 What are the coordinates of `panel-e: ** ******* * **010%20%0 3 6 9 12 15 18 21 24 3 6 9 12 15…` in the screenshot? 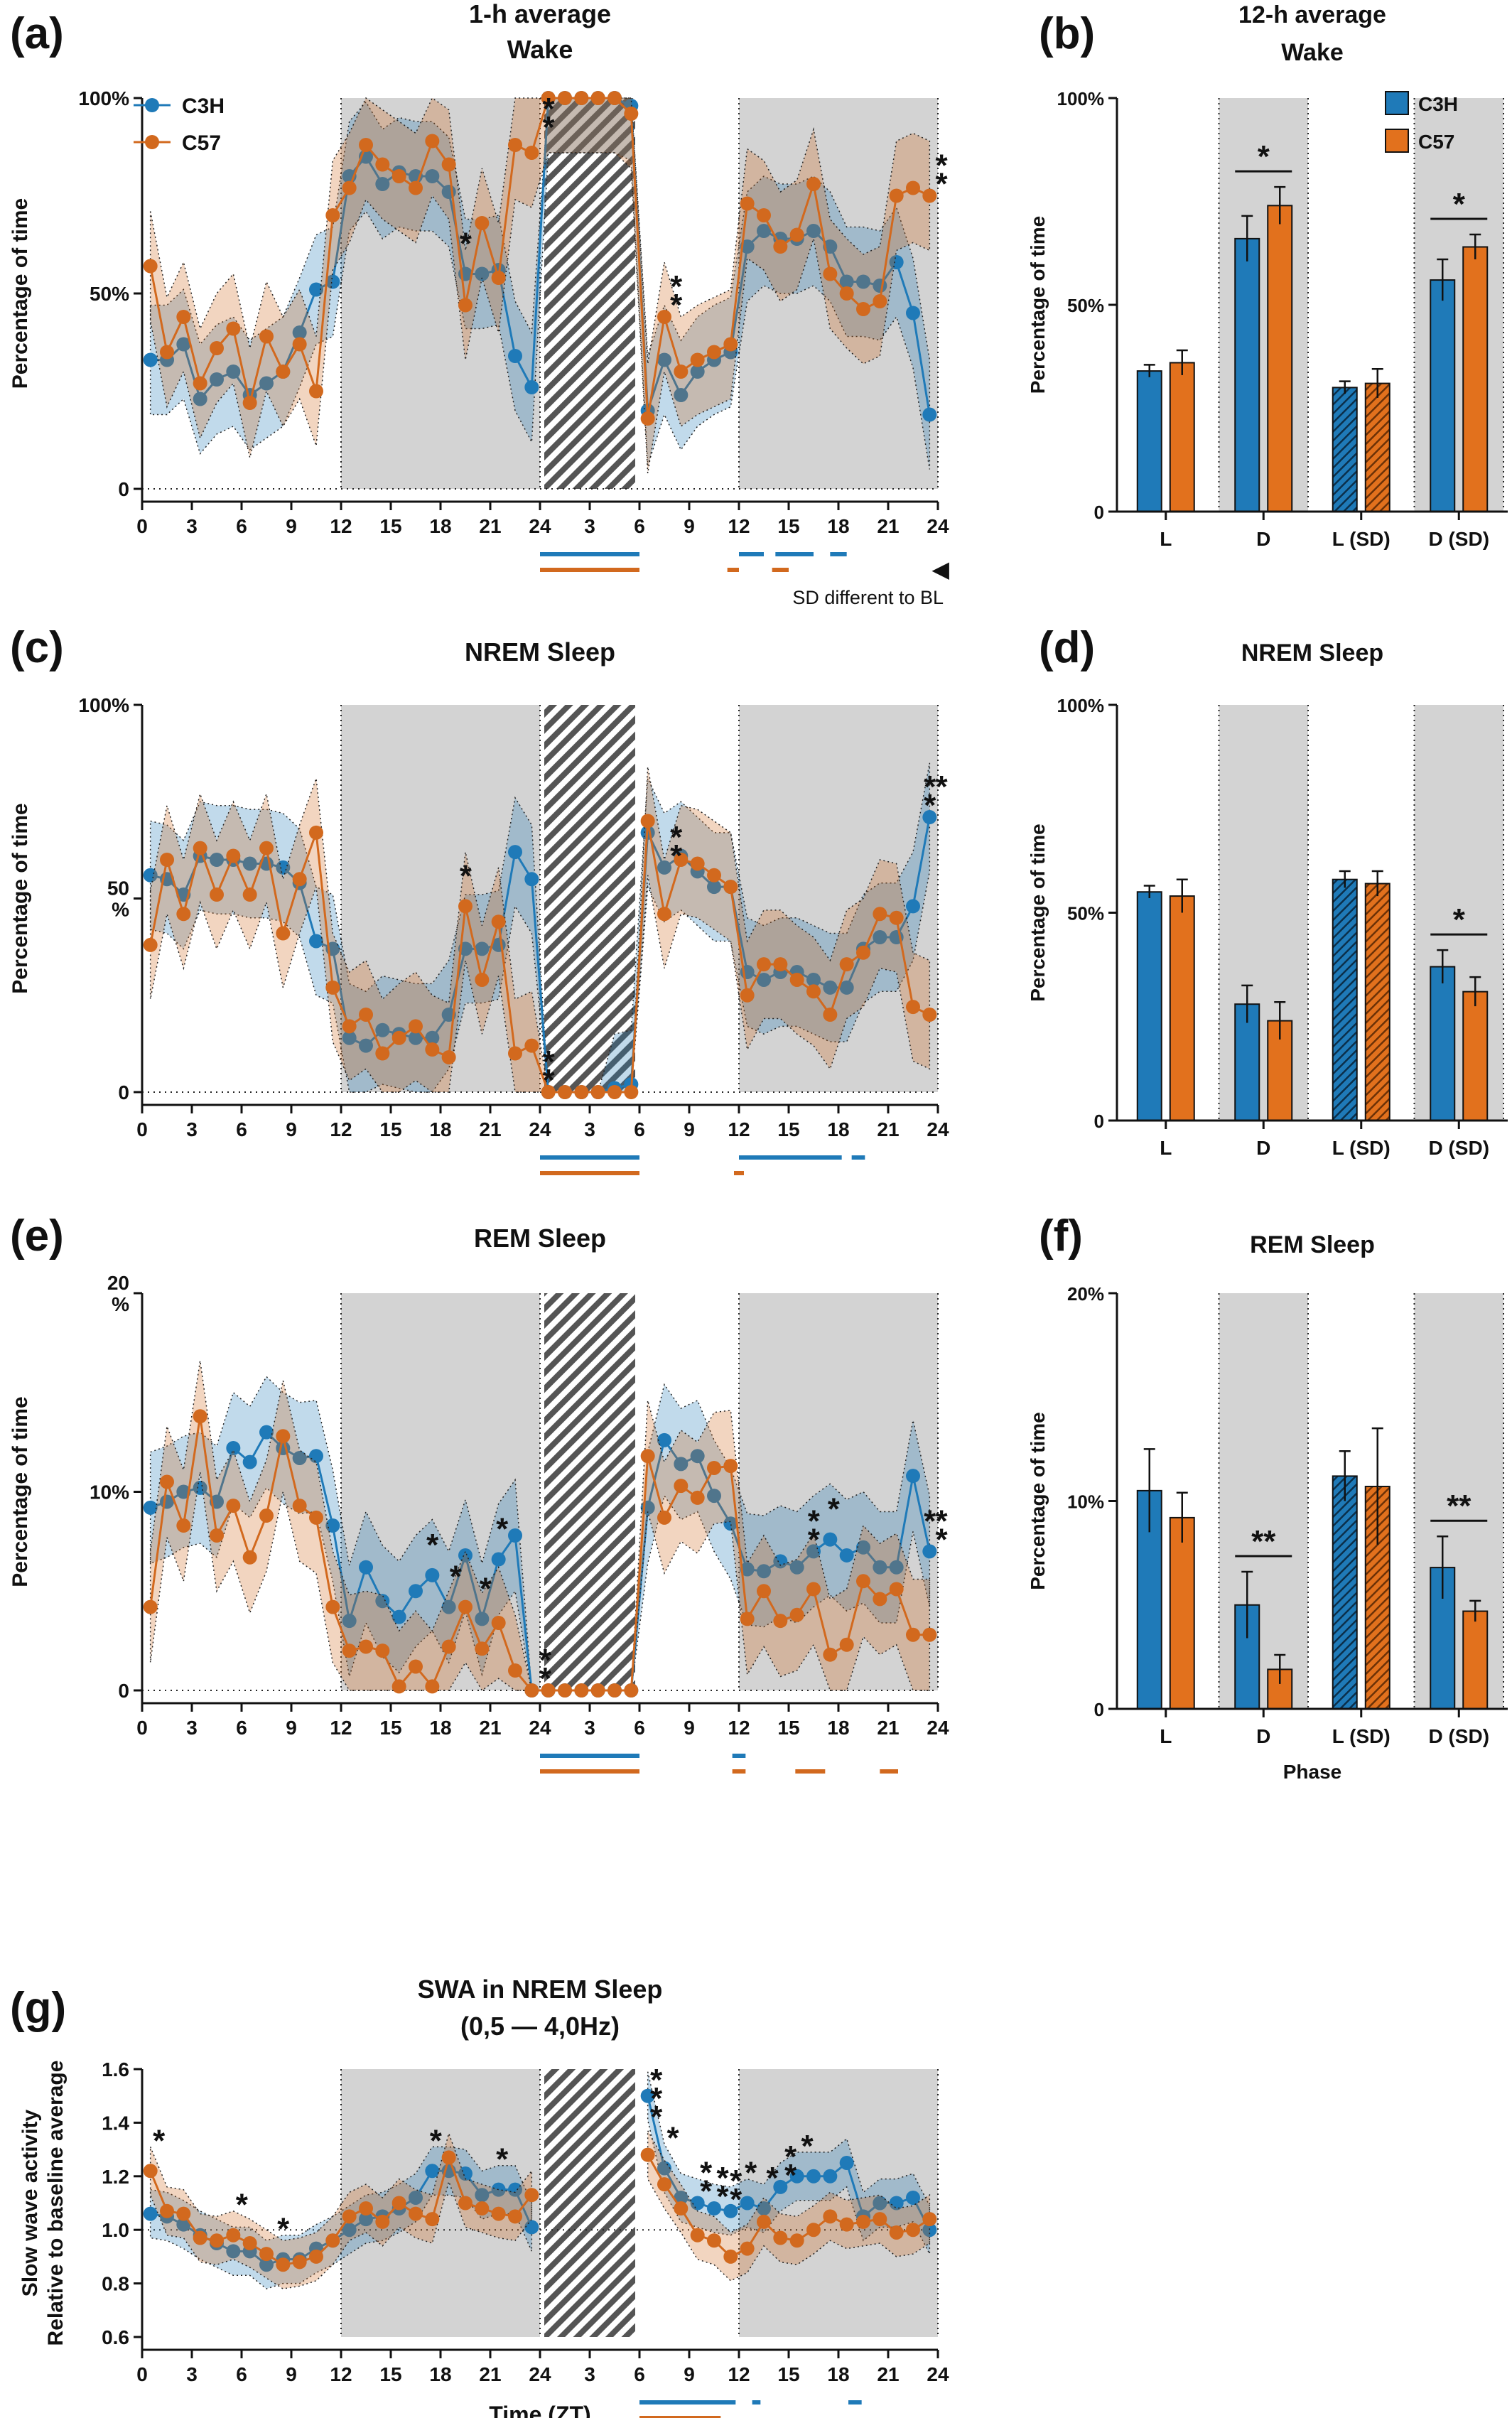 It's located at (479, 1493).